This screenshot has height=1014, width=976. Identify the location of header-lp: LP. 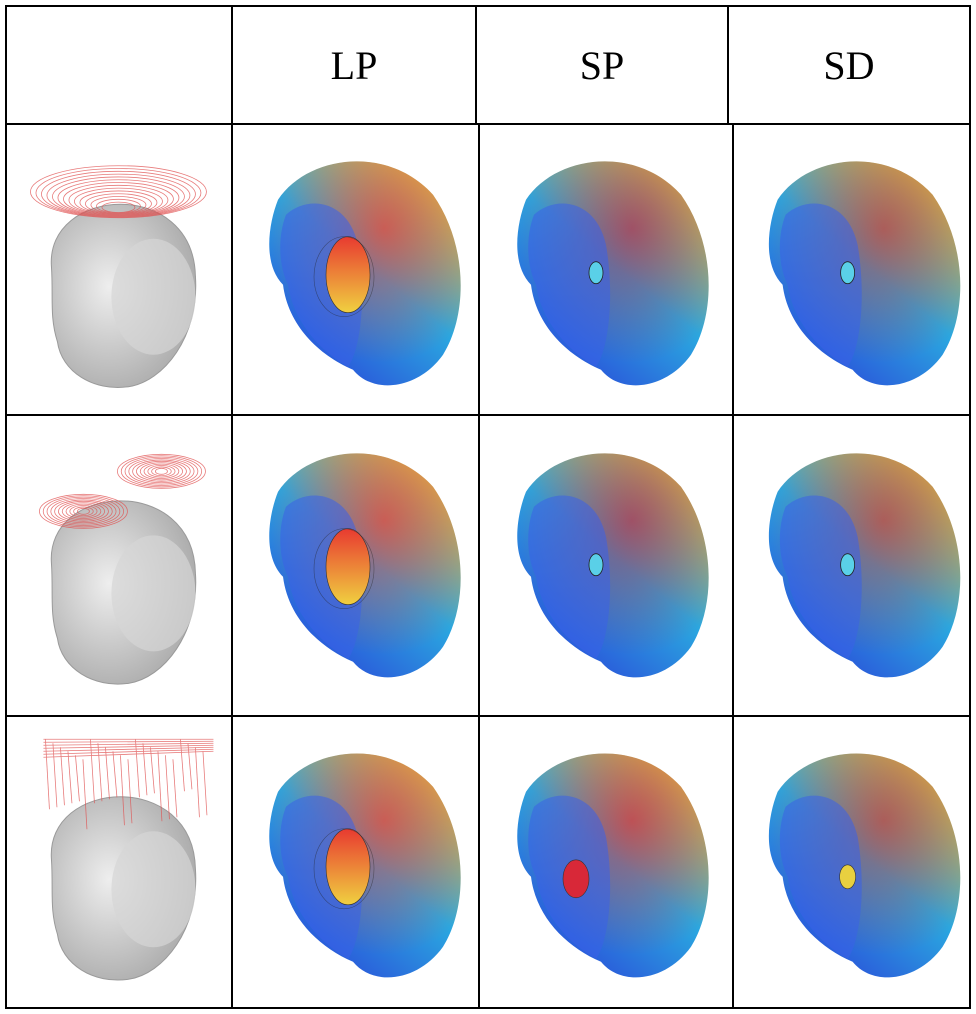
(354, 65).